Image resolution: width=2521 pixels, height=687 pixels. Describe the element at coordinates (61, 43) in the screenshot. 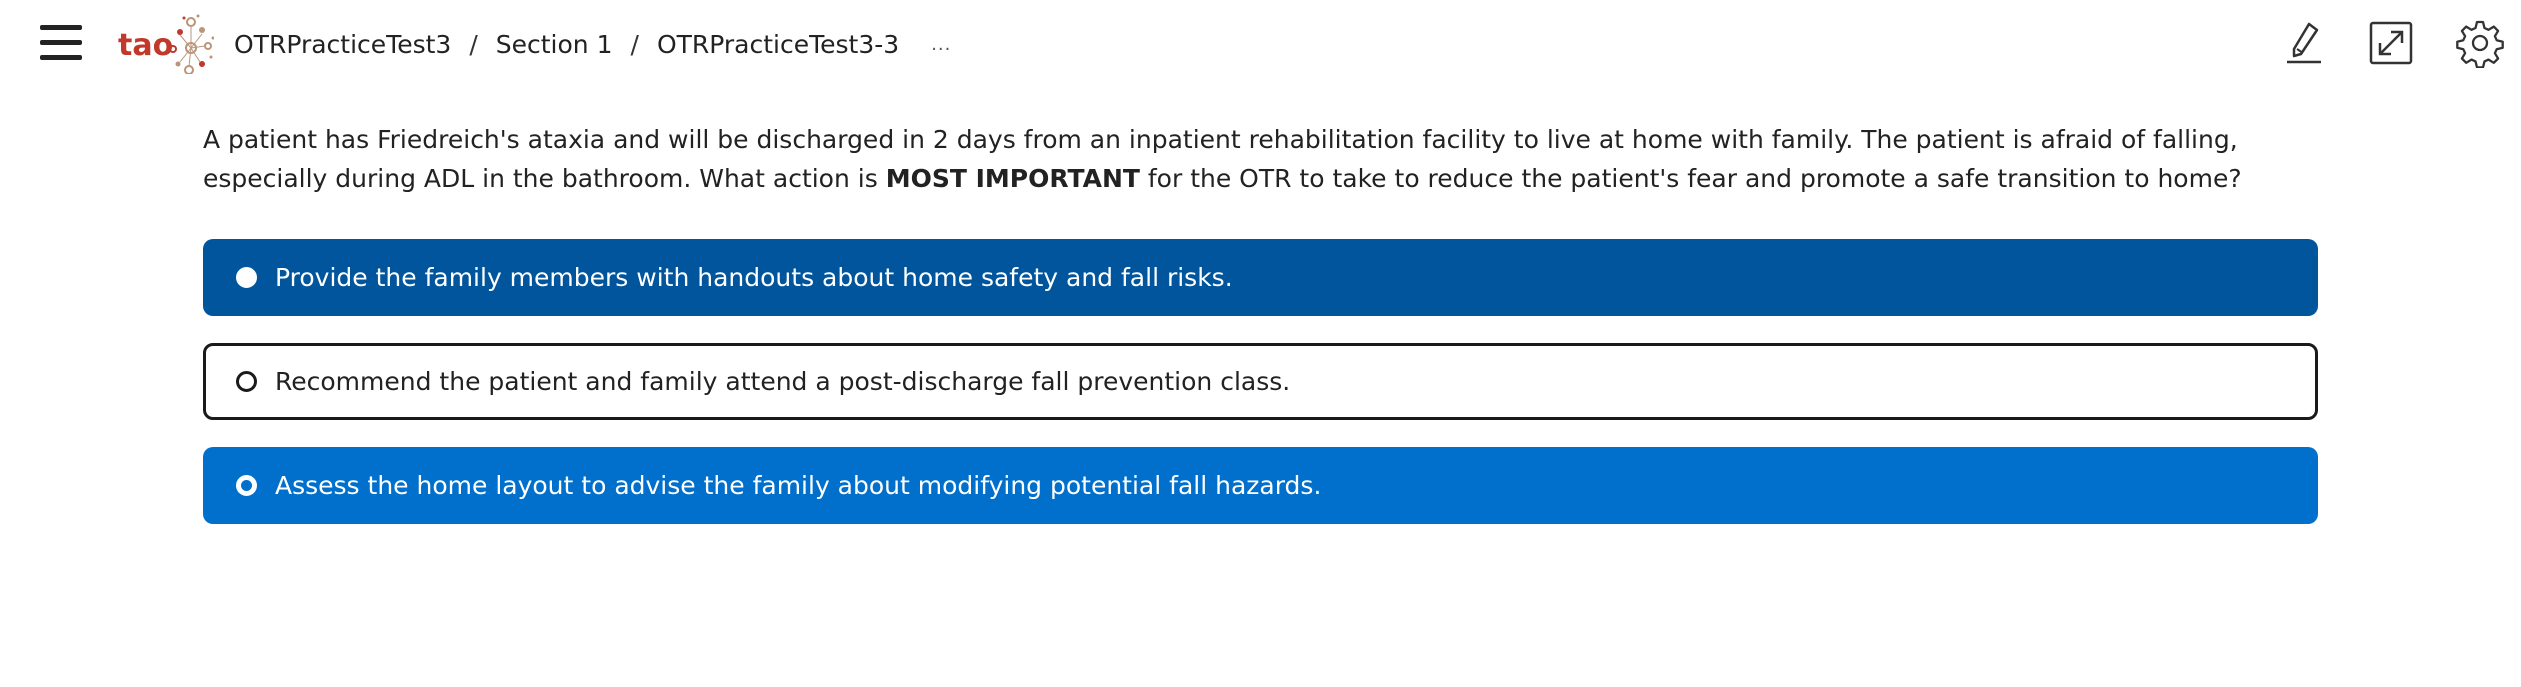

I see `menu-icon` at that location.